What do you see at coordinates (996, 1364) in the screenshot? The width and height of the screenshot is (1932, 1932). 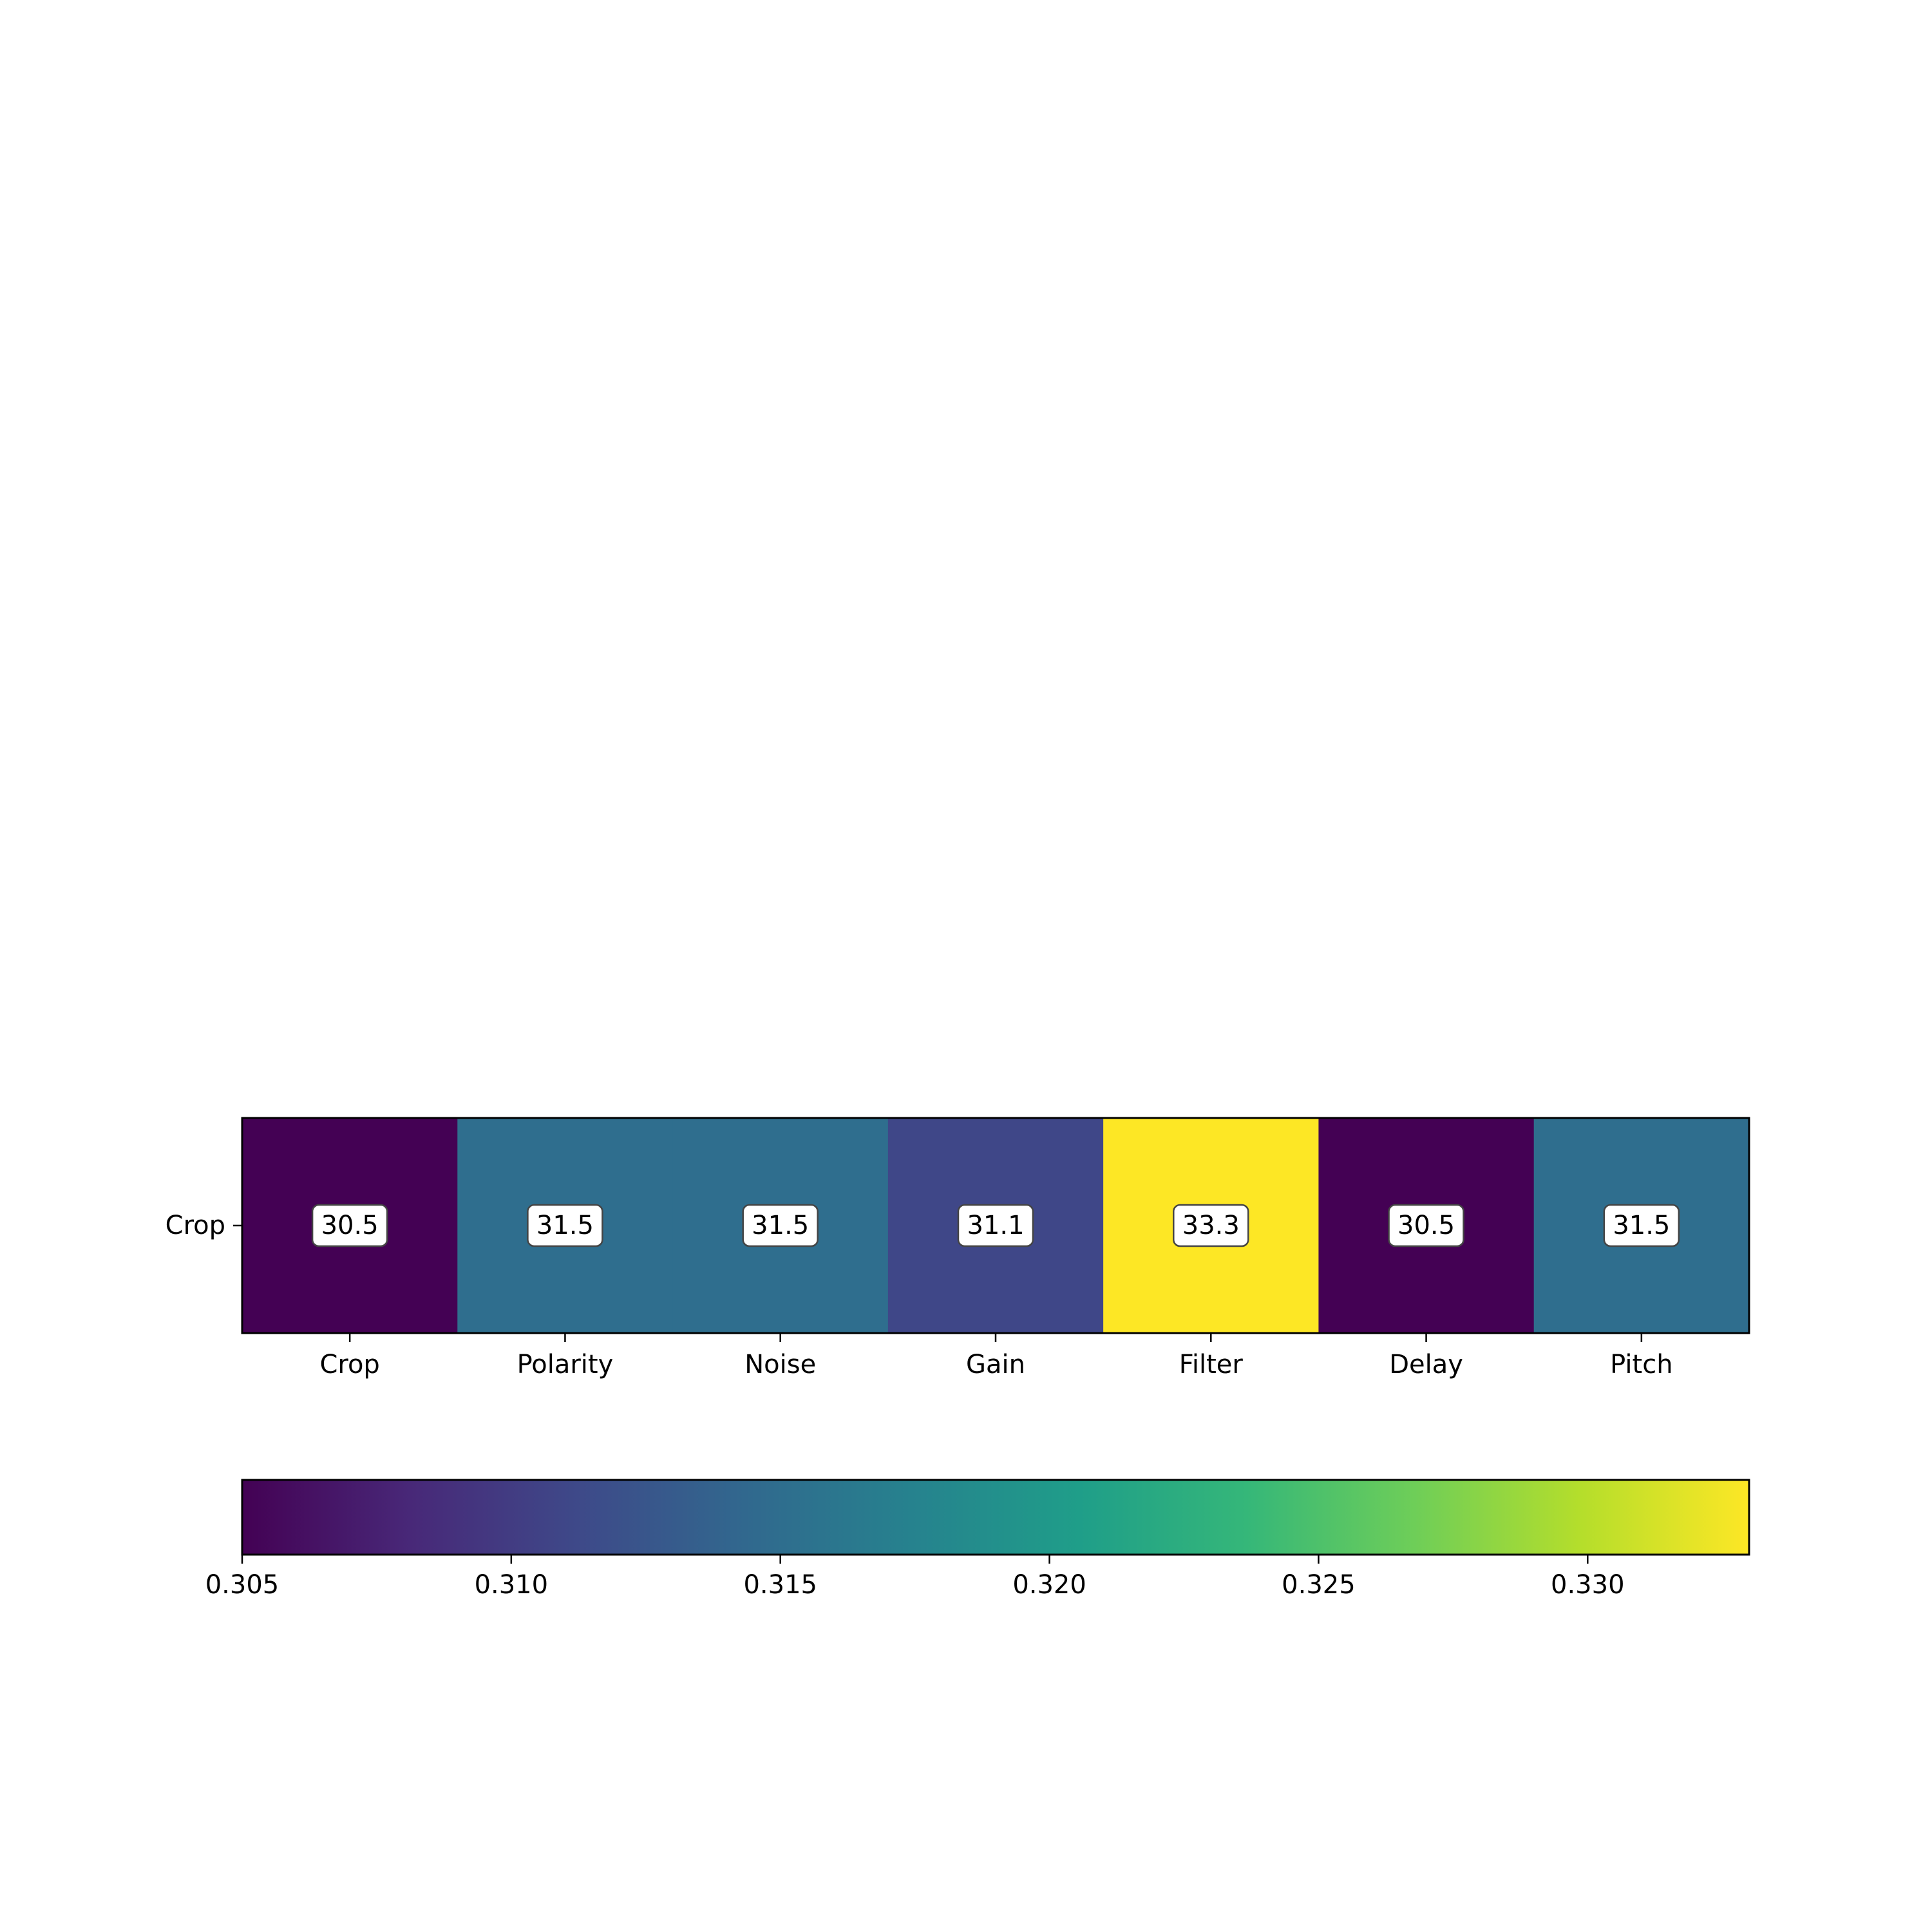 I see `x-tick-label: Gain` at bounding box center [996, 1364].